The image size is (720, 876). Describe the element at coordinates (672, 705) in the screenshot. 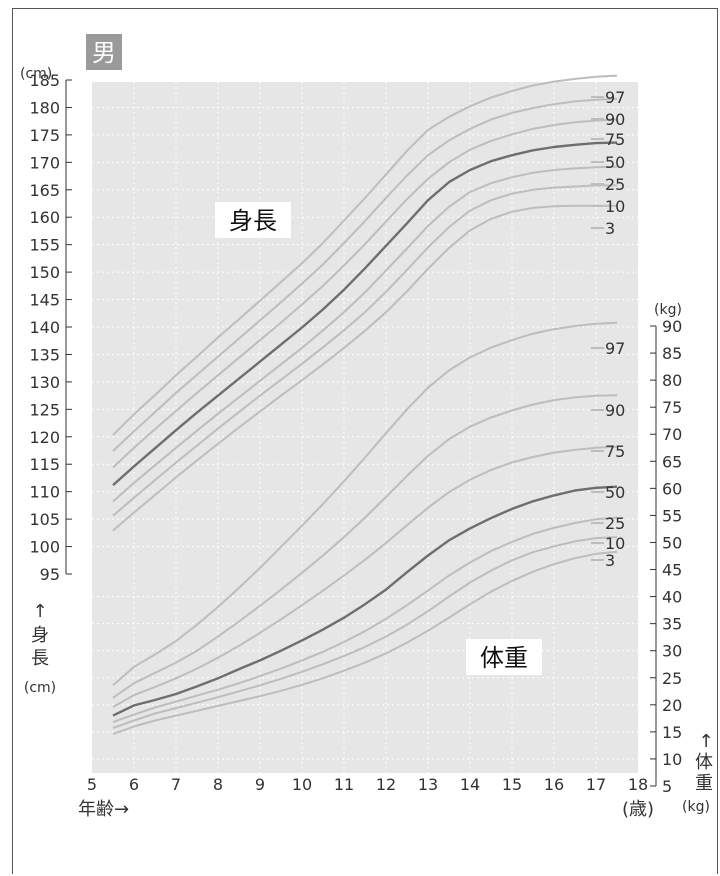

I see `weight-tick-label: 20` at that location.